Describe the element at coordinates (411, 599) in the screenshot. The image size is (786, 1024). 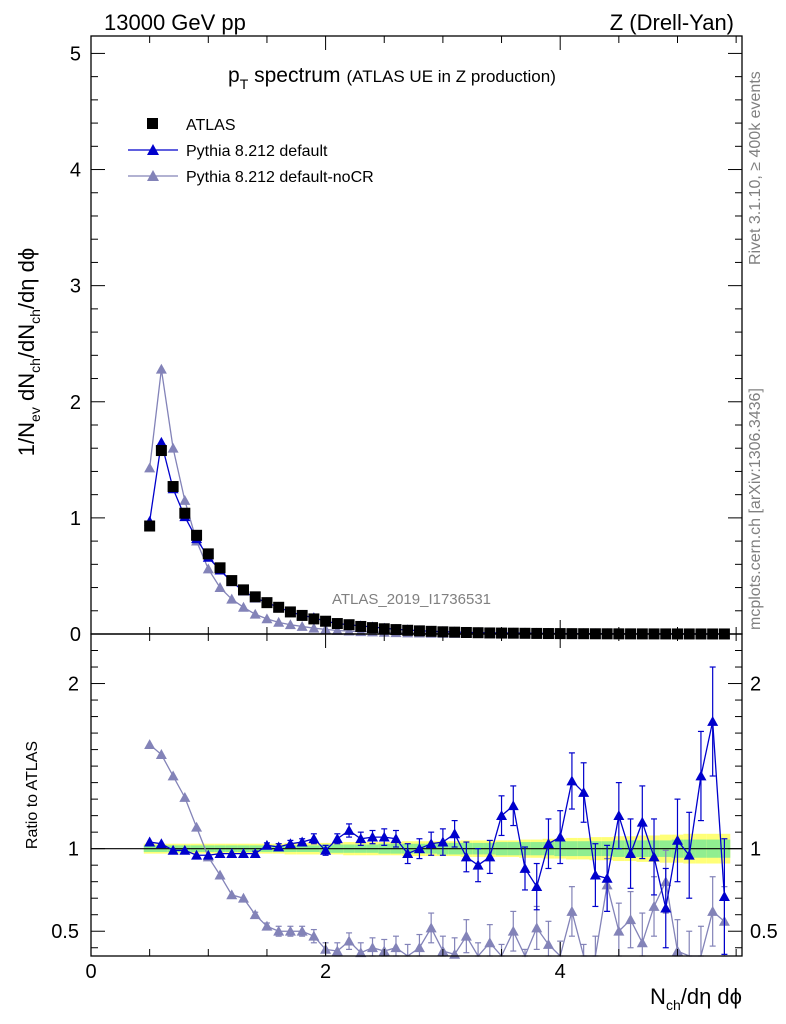
I see `analysis-watermark: ATLAS_2019_I1736531` at that location.